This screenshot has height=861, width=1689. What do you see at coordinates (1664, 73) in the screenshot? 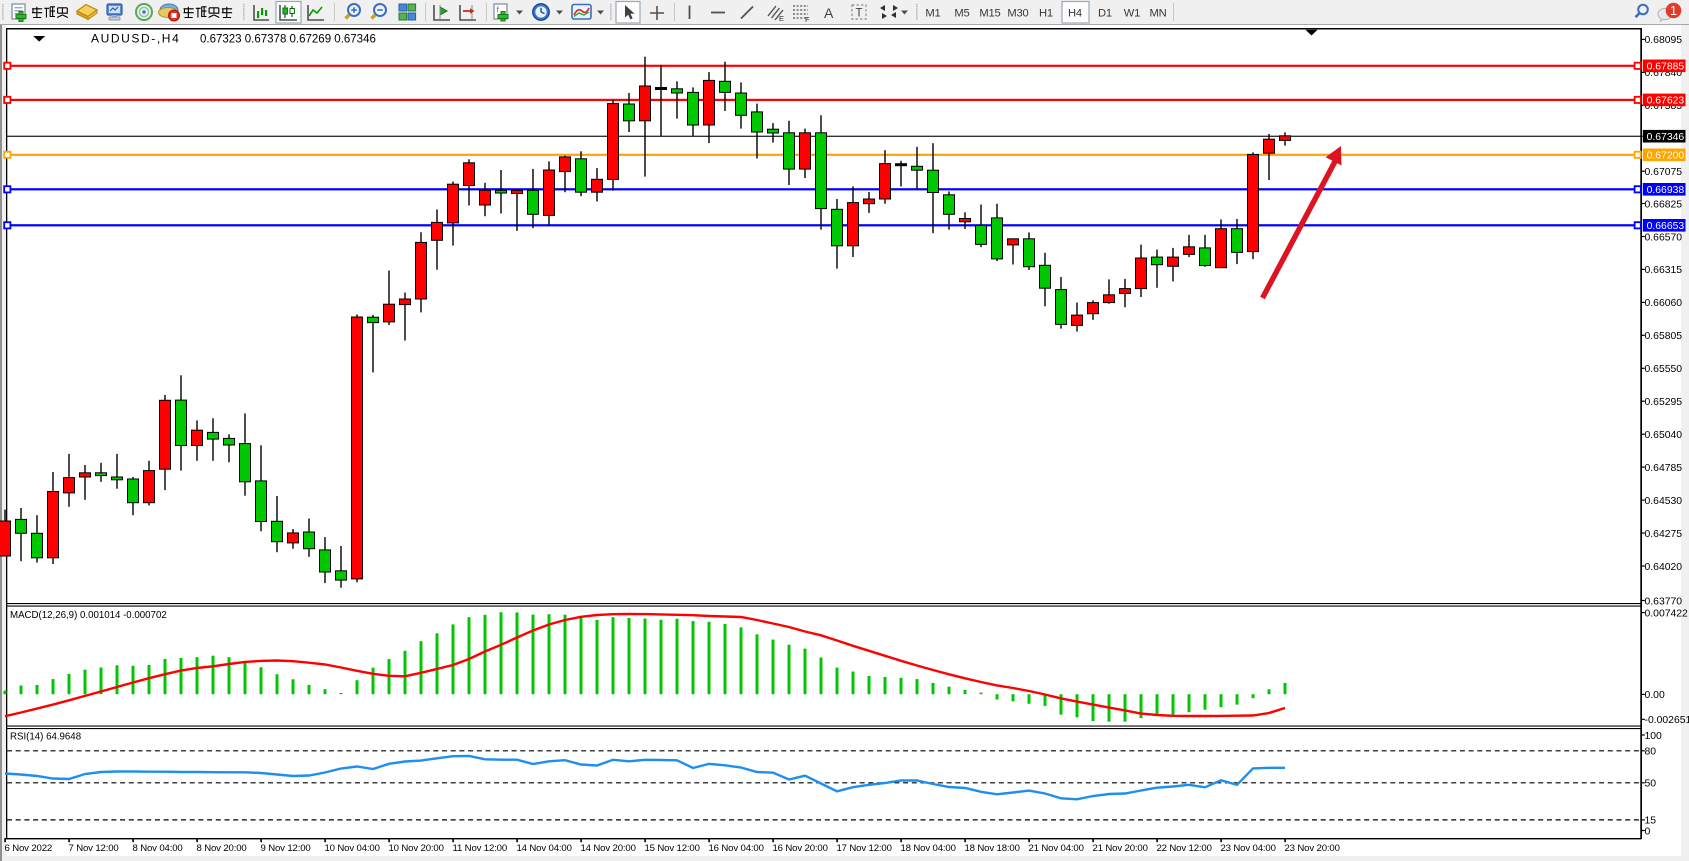
I see `svg-text: 0.67840` at bounding box center [1664, 73].